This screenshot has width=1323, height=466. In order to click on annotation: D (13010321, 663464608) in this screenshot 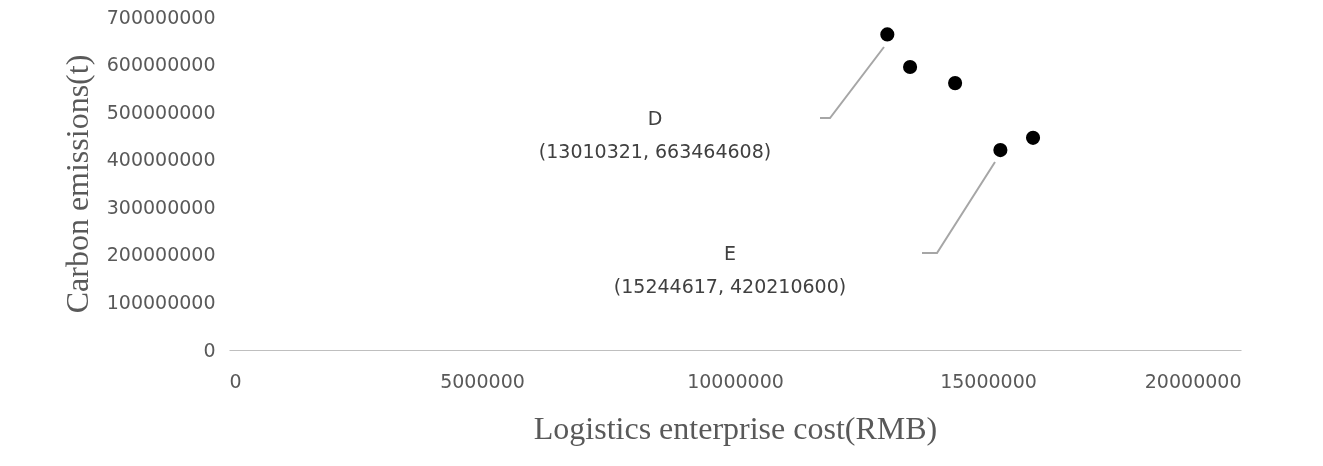, I will do `click(655, 134)`.